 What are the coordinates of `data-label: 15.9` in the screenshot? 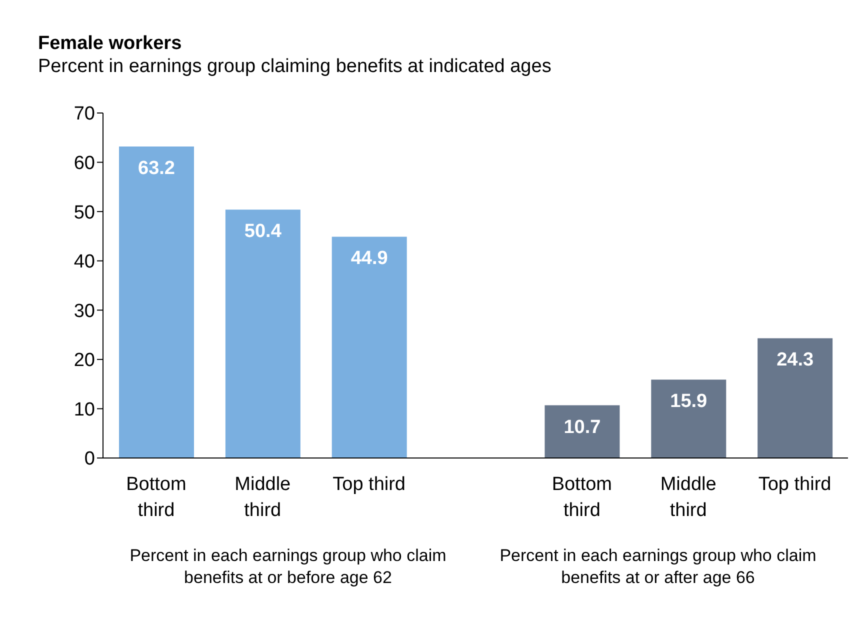 It's located at (689, 401).